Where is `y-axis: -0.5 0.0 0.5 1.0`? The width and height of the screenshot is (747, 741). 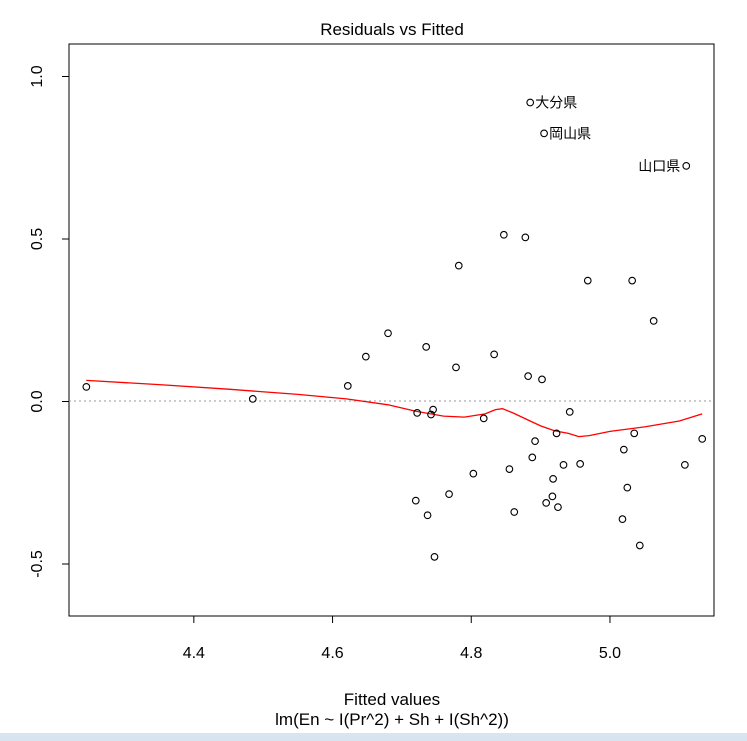
y-axis: -0.5 0.0 0.5 1.0 is located at coordinates (49, 321).